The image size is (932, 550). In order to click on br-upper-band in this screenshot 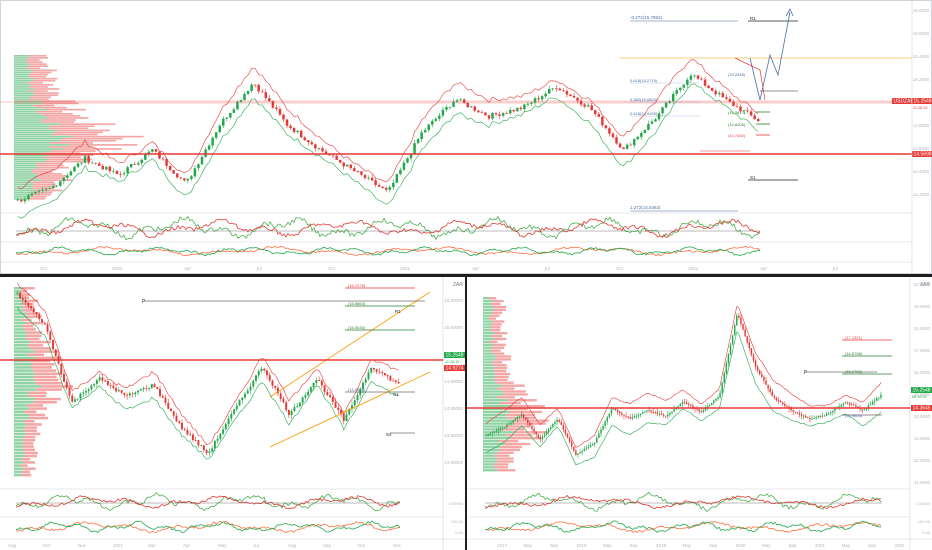, I will do `click(683, 376)`.